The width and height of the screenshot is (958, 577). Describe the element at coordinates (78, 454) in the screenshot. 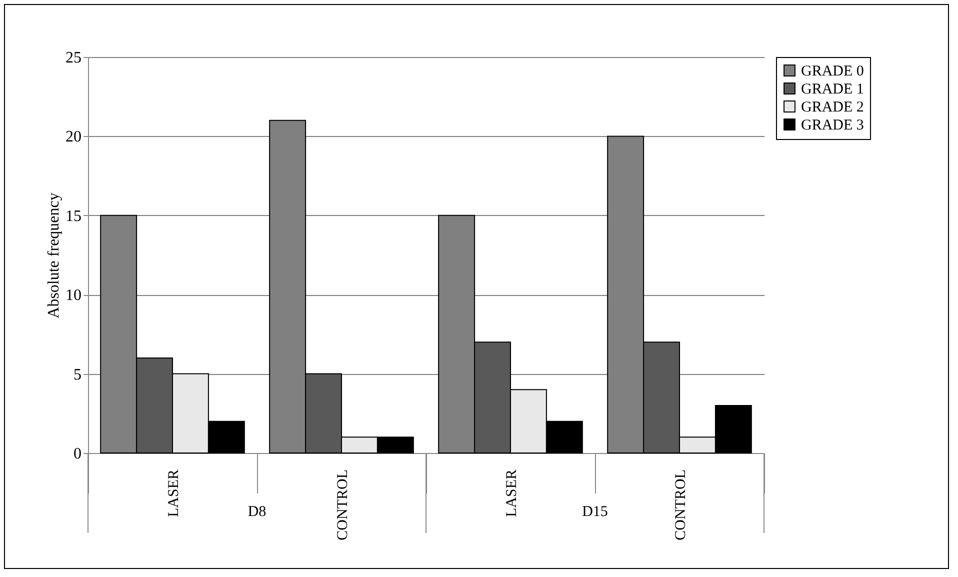

I see `y-tick-label: 0` at that location.